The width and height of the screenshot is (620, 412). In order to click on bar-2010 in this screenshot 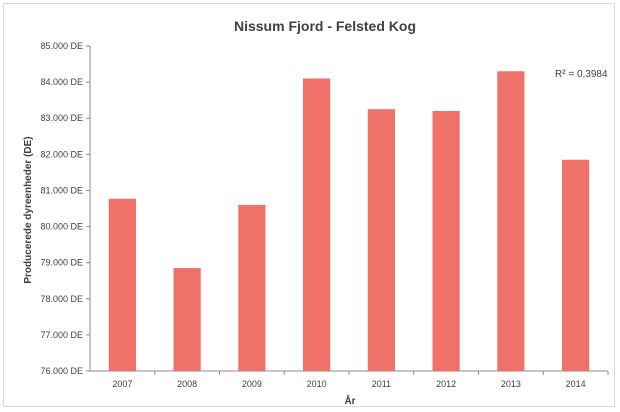, I will do `click(317, 224)`.